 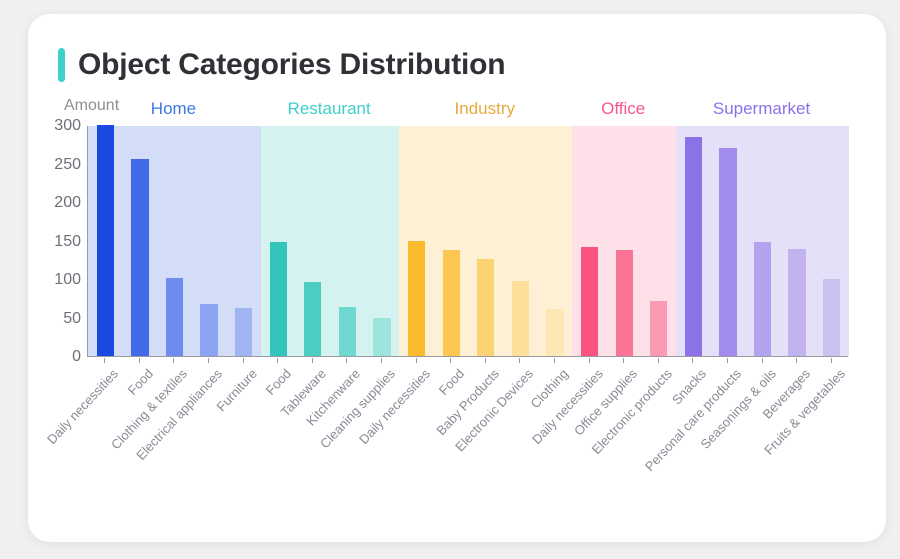 I want to click on y-axis-tick-label: 50, so click(x=72, y=318).